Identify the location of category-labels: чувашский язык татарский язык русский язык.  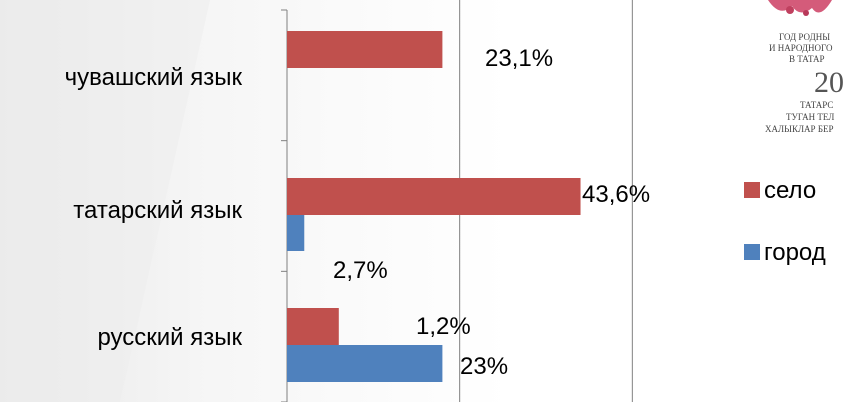
(154, 207).